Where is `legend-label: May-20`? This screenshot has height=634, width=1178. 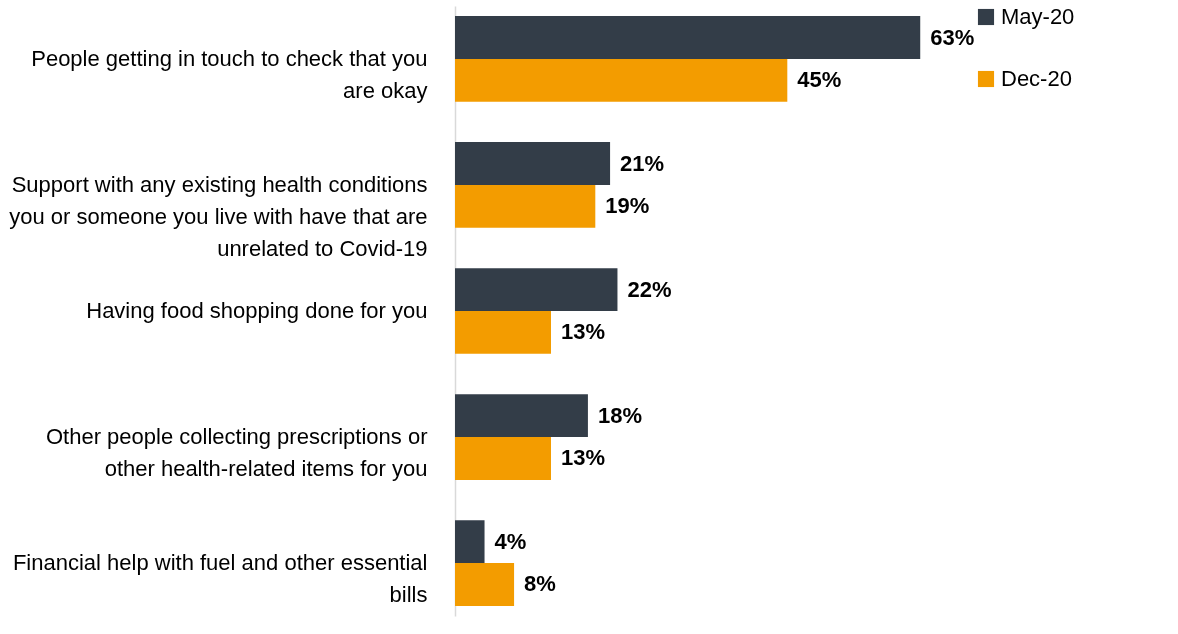 legend-label: May-20 is located at coordinates (1038, 16).